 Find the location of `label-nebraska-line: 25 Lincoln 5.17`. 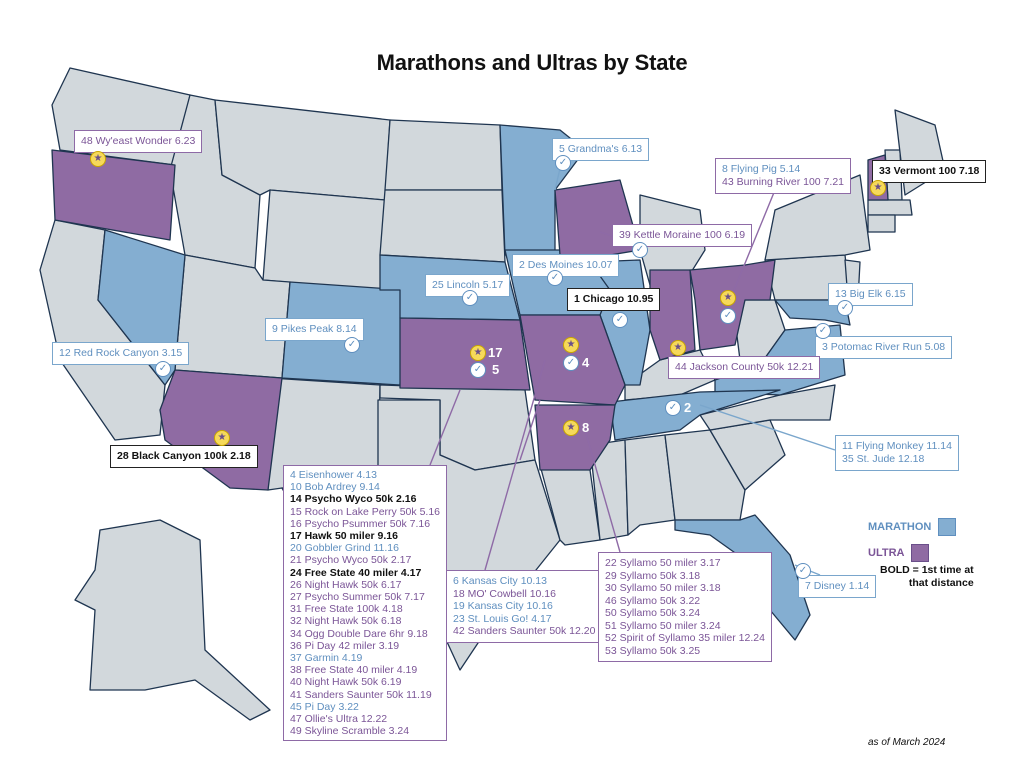

label-nebraska-line: 25 Lincoln 5.17 is located at coordinates (468, 285).